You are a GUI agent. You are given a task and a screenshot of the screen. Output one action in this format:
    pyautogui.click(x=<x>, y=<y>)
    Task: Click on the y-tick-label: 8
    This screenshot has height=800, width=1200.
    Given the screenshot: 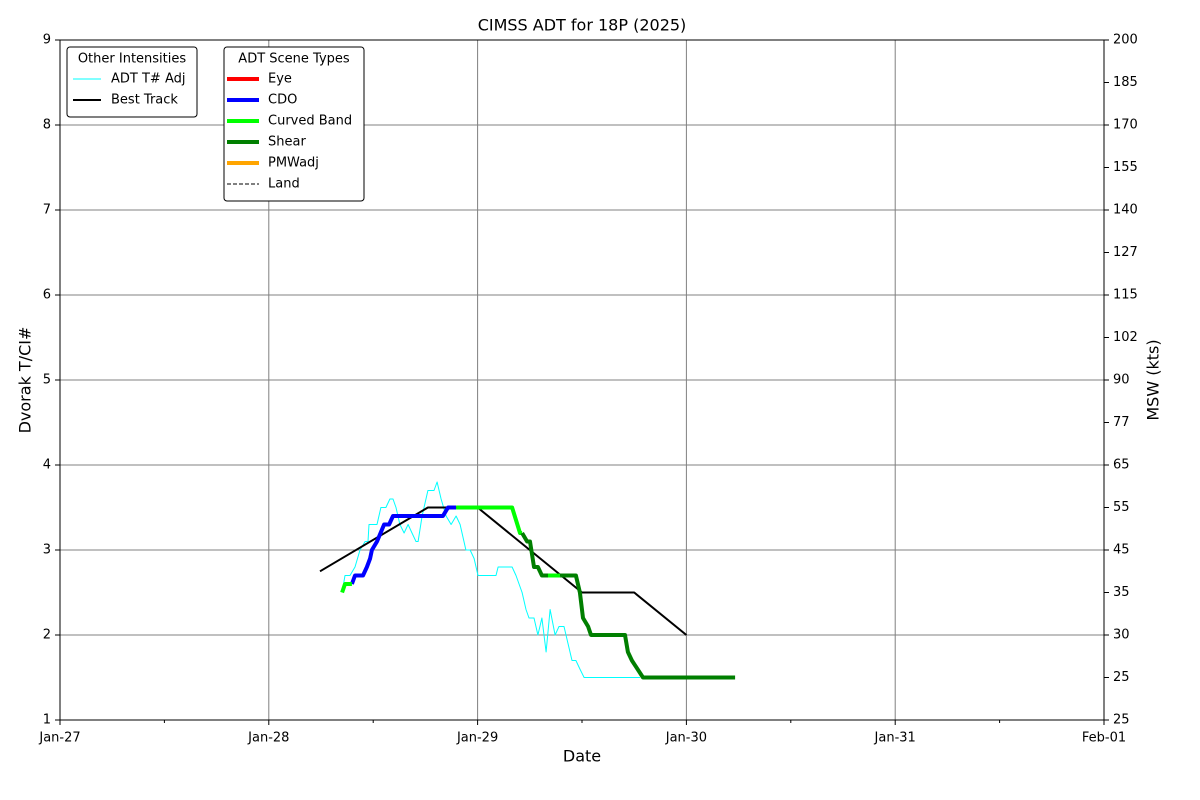 What is the action you would take?
    pyautogui.click(x=47, y=125)
    